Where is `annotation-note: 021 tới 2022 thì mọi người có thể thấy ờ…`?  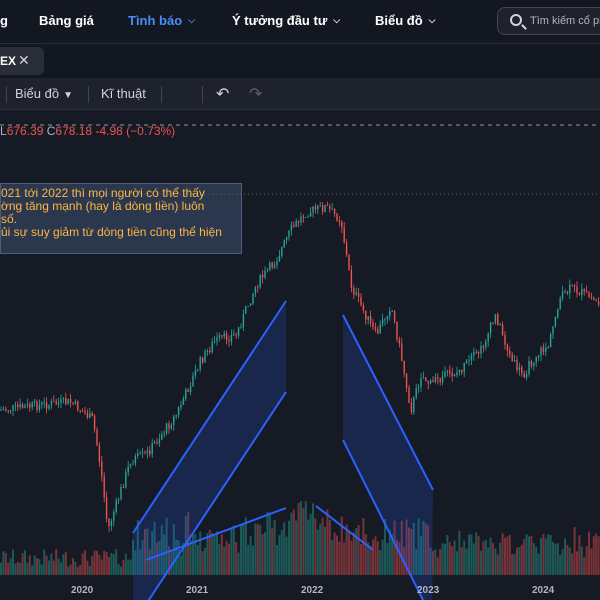 annotation-note: 021 tới 2022 thì mọi người có thể thấy ờ… is located at coordinates (121, 218).